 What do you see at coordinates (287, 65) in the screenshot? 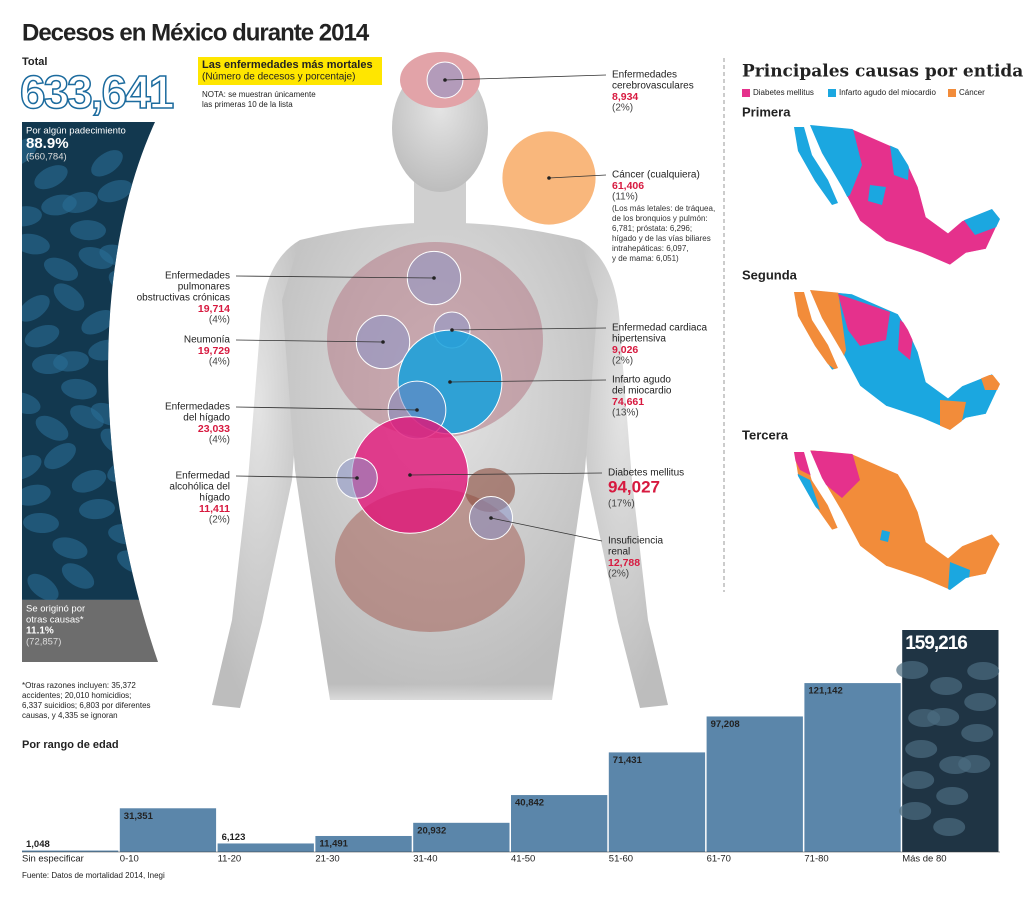
I see `diseases-title: Las enfermedades más mortales` at bounding box center [287, 65].